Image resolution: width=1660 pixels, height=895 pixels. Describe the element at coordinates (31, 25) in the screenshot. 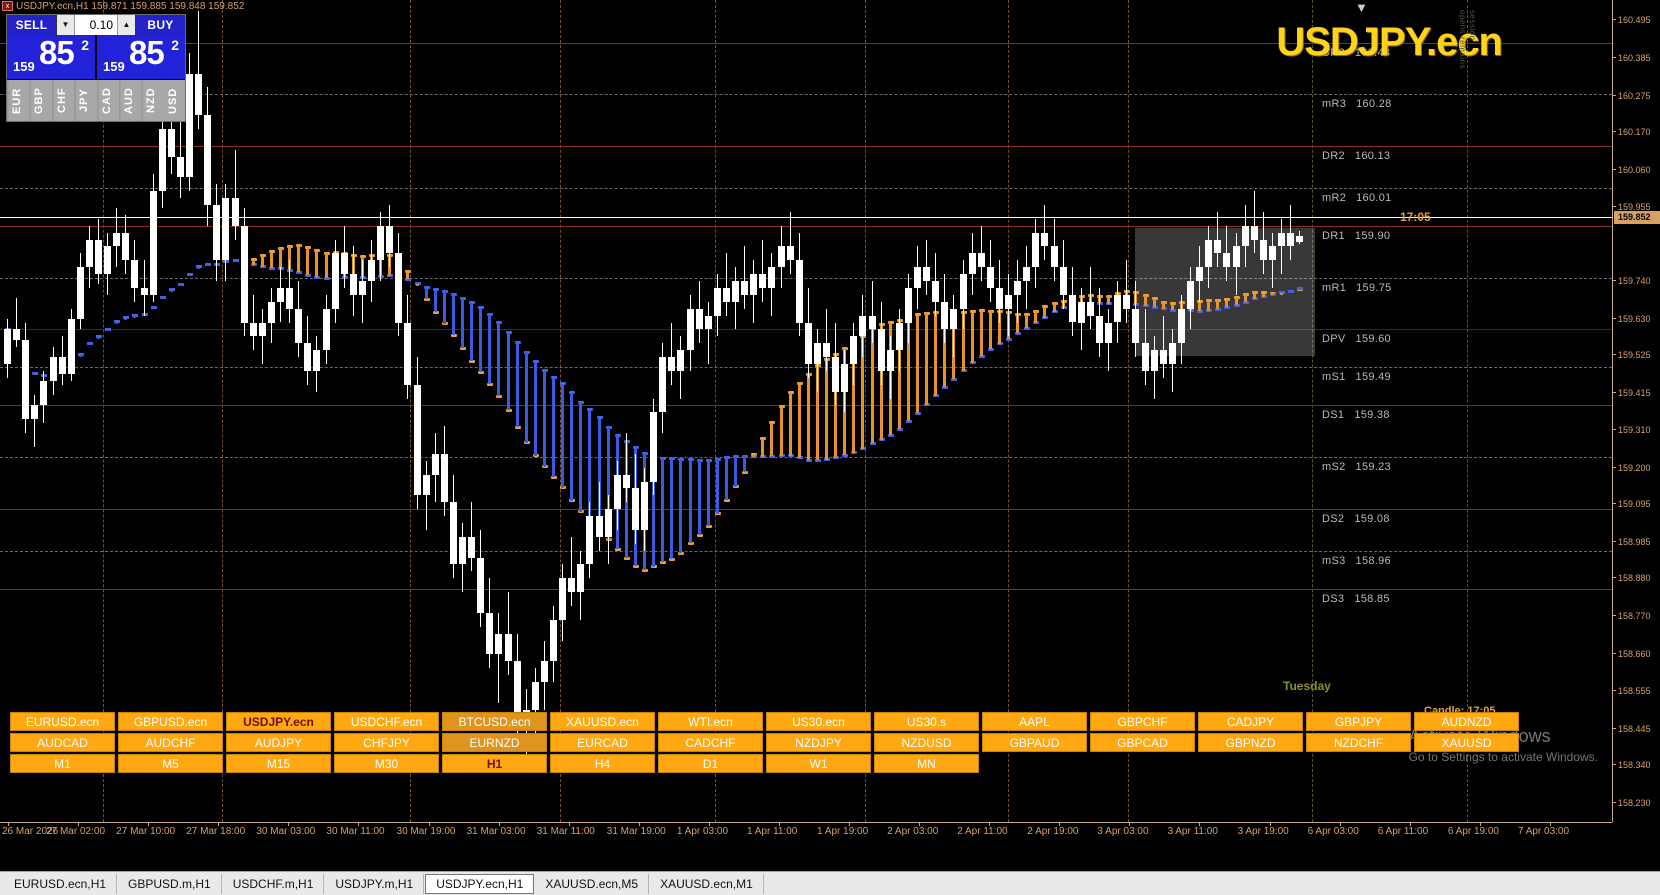

I see `sell-button: SELL` at that location.